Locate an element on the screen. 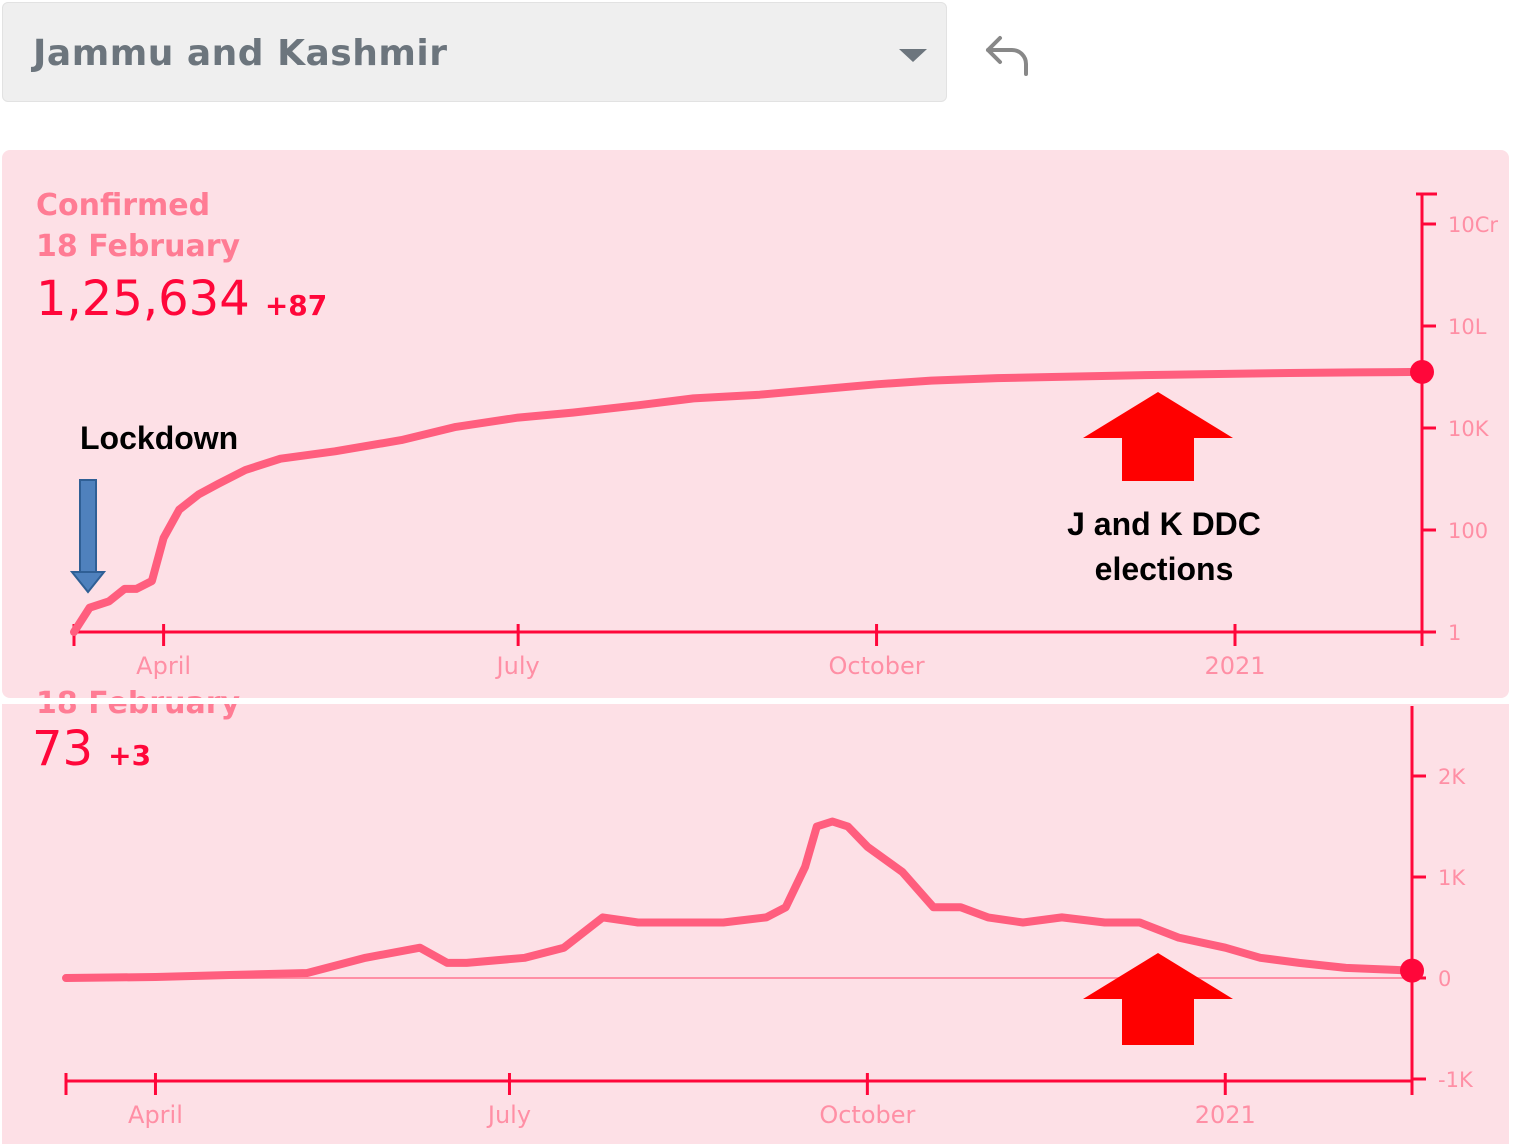 The width and height of the screenshot is (1517, 1144). y-tick-label: 10L is located at coordinates (1467, 327).